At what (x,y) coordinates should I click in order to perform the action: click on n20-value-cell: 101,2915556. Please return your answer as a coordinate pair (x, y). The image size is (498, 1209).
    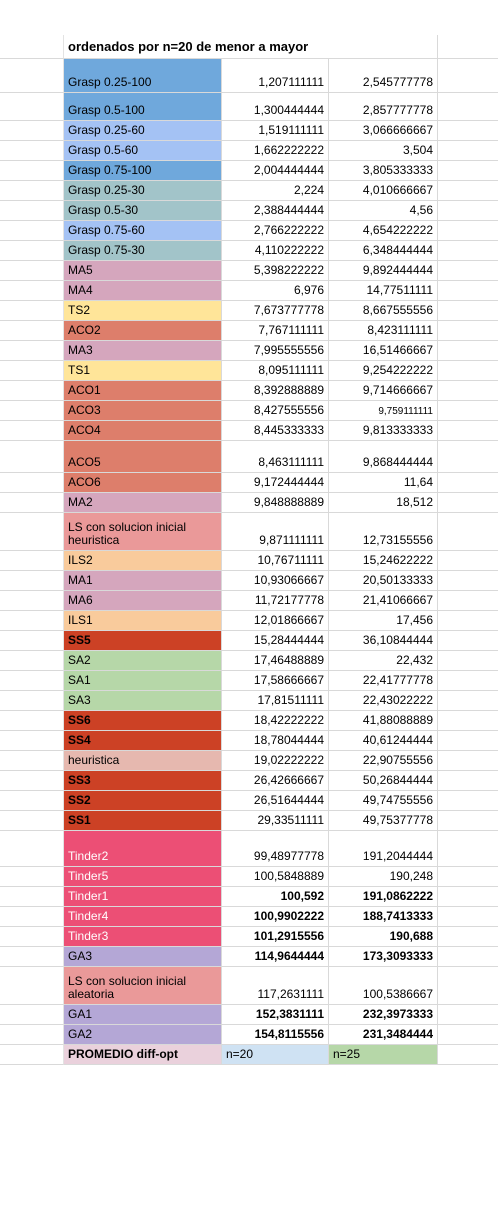
    Looking at the image, I should click on (275, 937).